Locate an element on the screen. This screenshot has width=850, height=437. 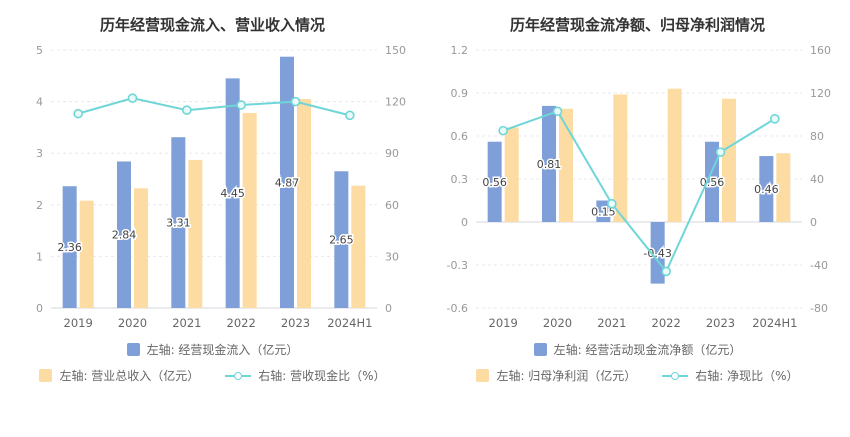
bar-value-label: 2.65 is located at coordinates (341, 240).